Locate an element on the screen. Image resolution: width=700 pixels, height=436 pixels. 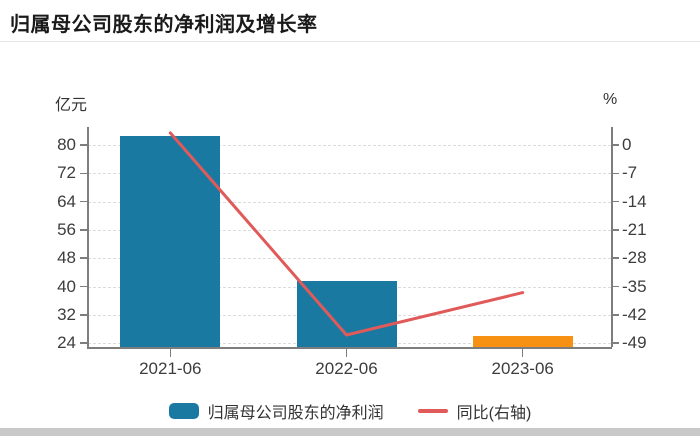
left-axis-tick-label: 80 is located at coordinates (66, 144).